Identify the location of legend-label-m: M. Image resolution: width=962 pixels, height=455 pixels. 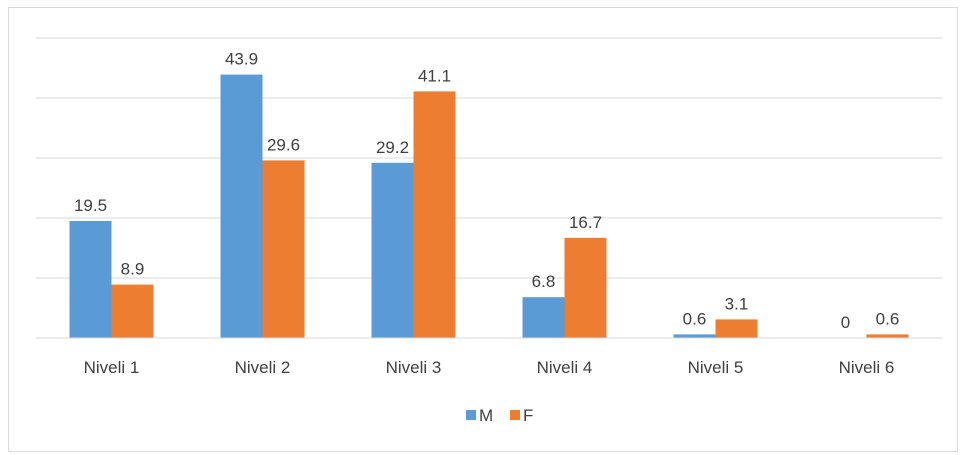
(486, 415).